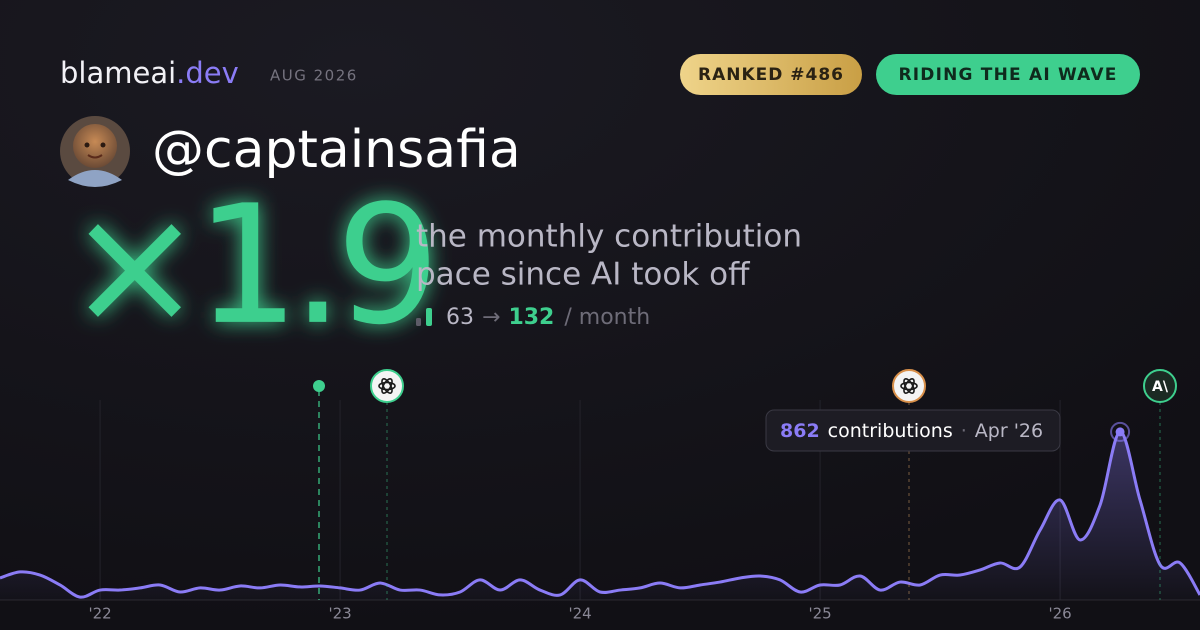 This screenshot has width=1200, height=630. I want to click on stats: 63 → 132 / month, so click(548, 317).